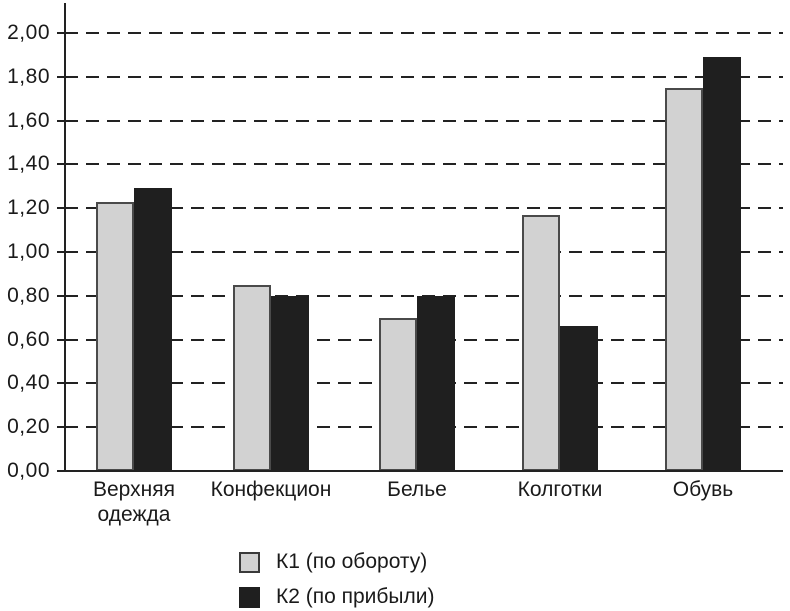 The height and width of the screenshot is (611, 790). I want to click on x-axis-category-label: Верхняя одежда, so click(134, 502).